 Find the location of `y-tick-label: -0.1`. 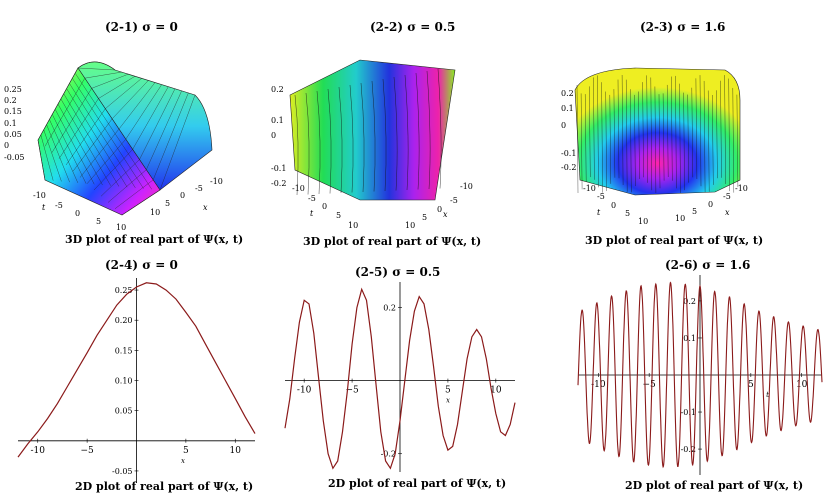

y-tick-label: -0.1 is located at coordinates (688, 412).